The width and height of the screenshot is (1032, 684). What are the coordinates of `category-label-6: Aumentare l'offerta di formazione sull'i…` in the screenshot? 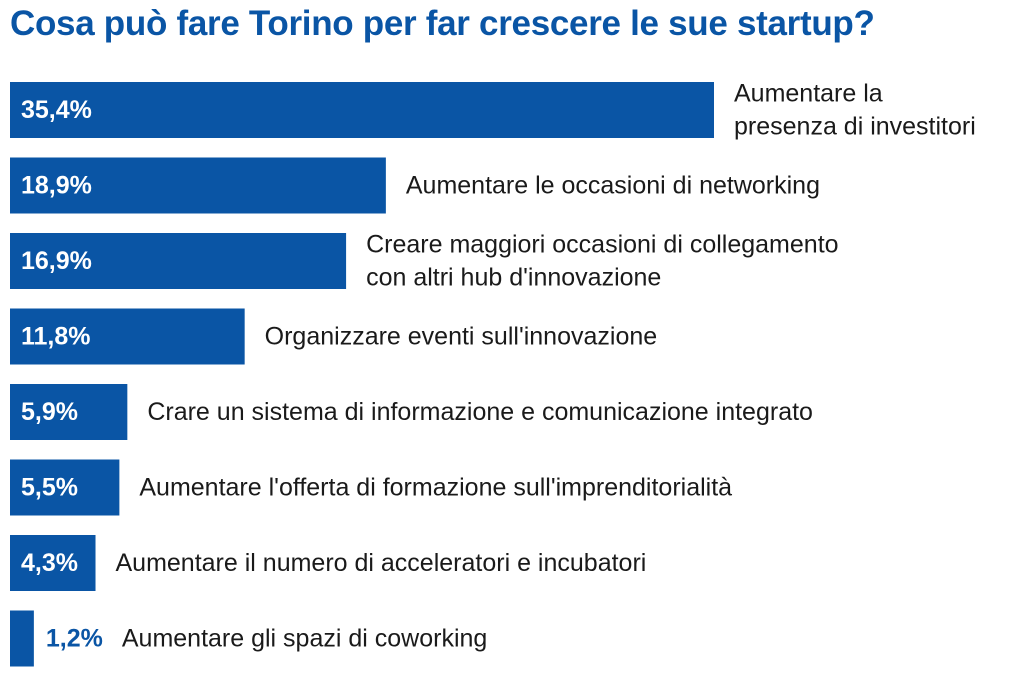 It's located at (435, 488).